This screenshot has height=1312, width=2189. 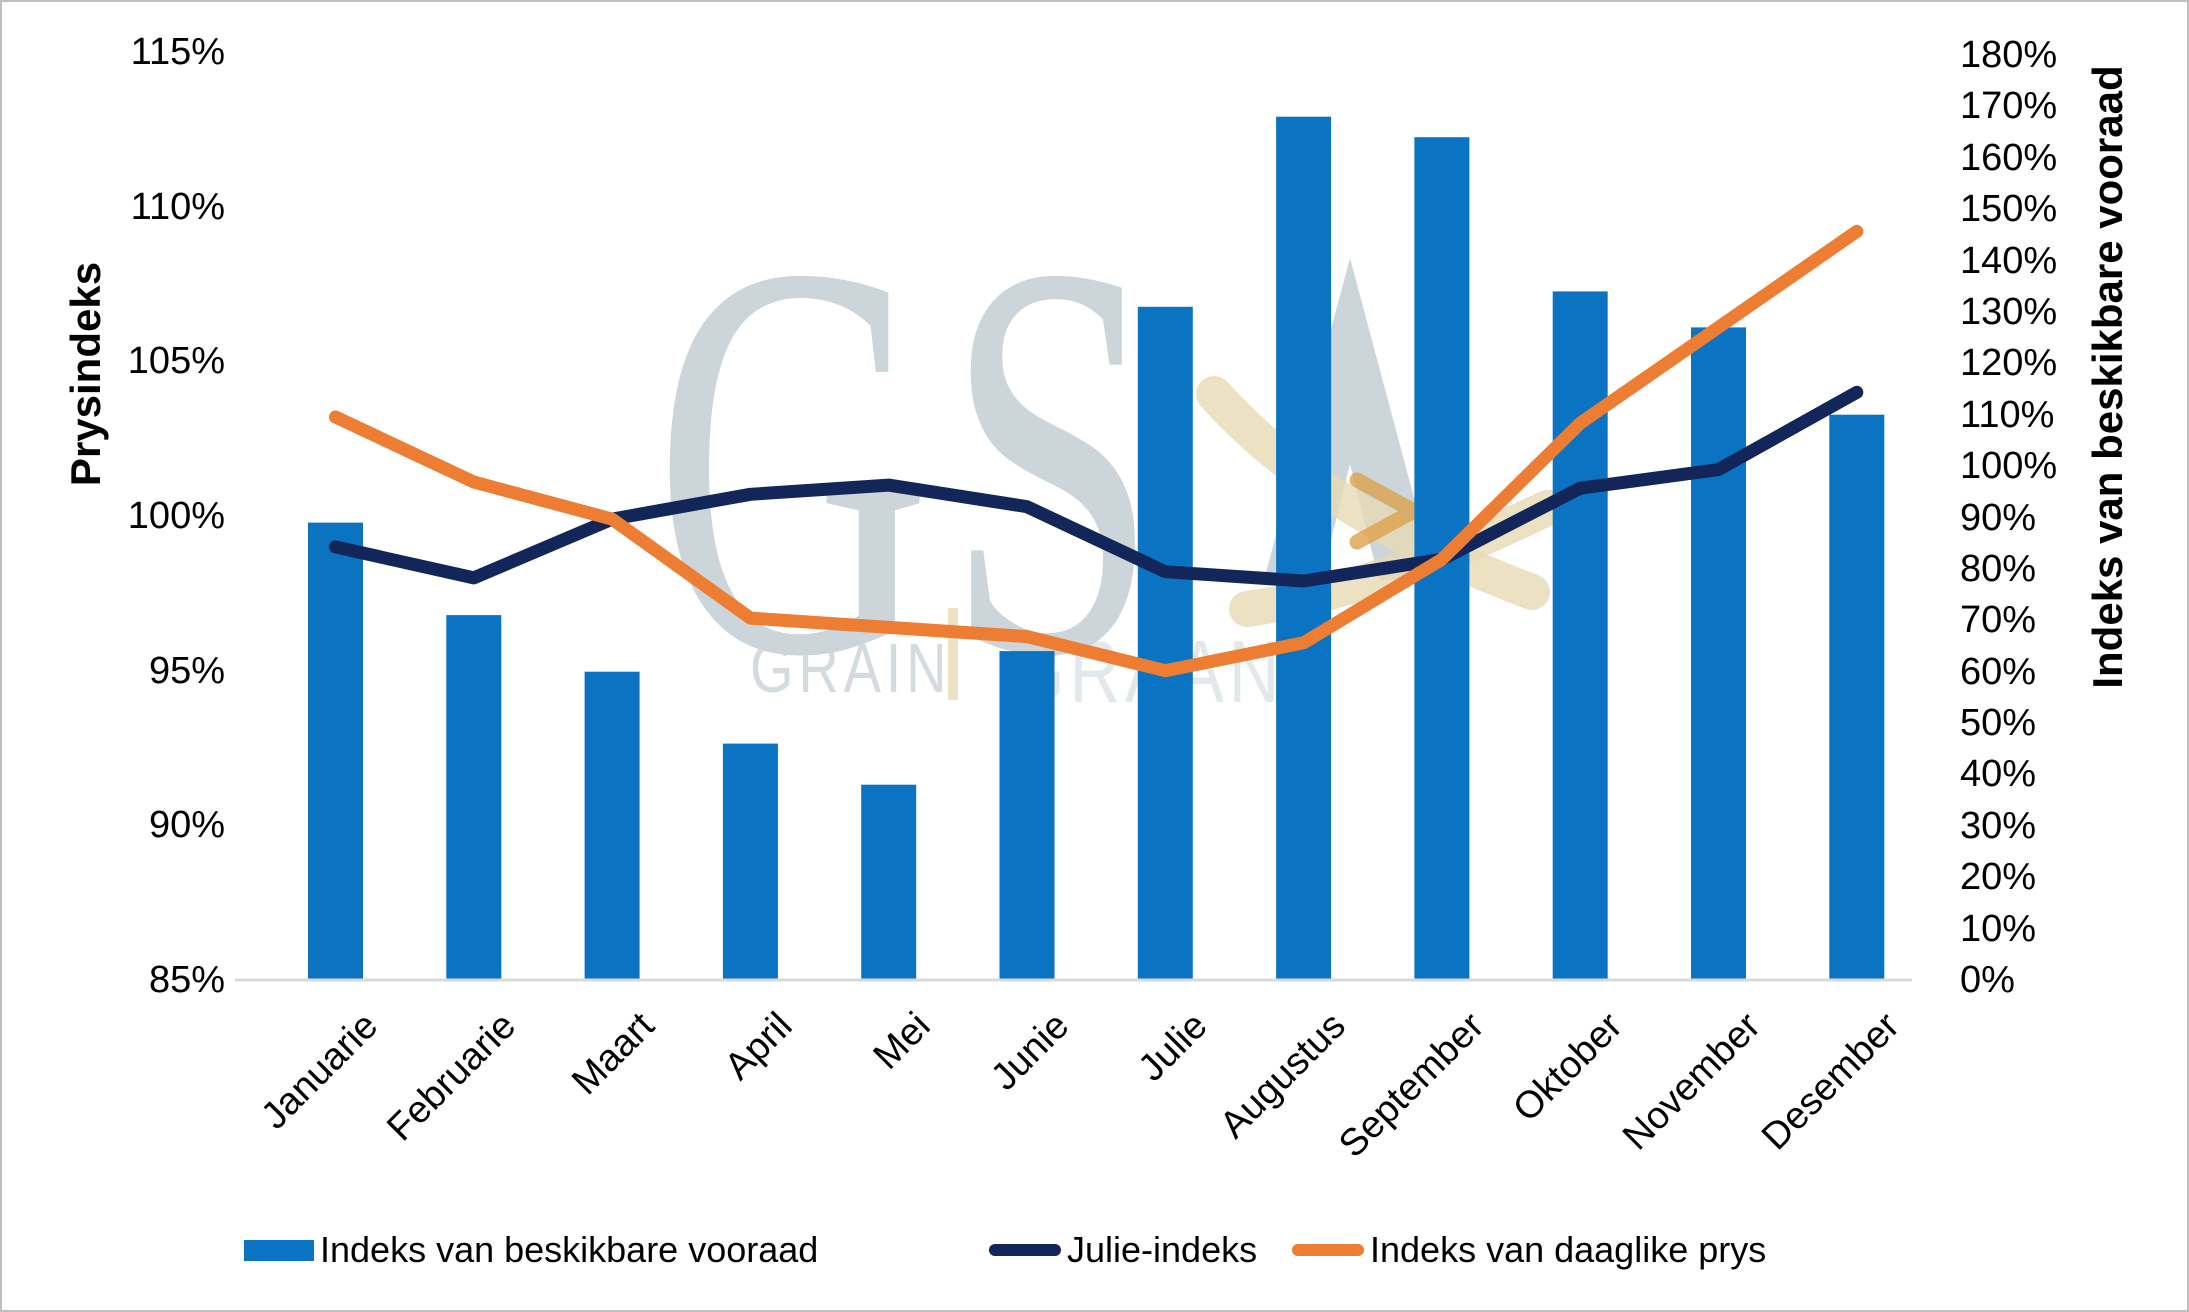 I want to click on right-tick-80%: 80%, so click(x=1998, y=568).